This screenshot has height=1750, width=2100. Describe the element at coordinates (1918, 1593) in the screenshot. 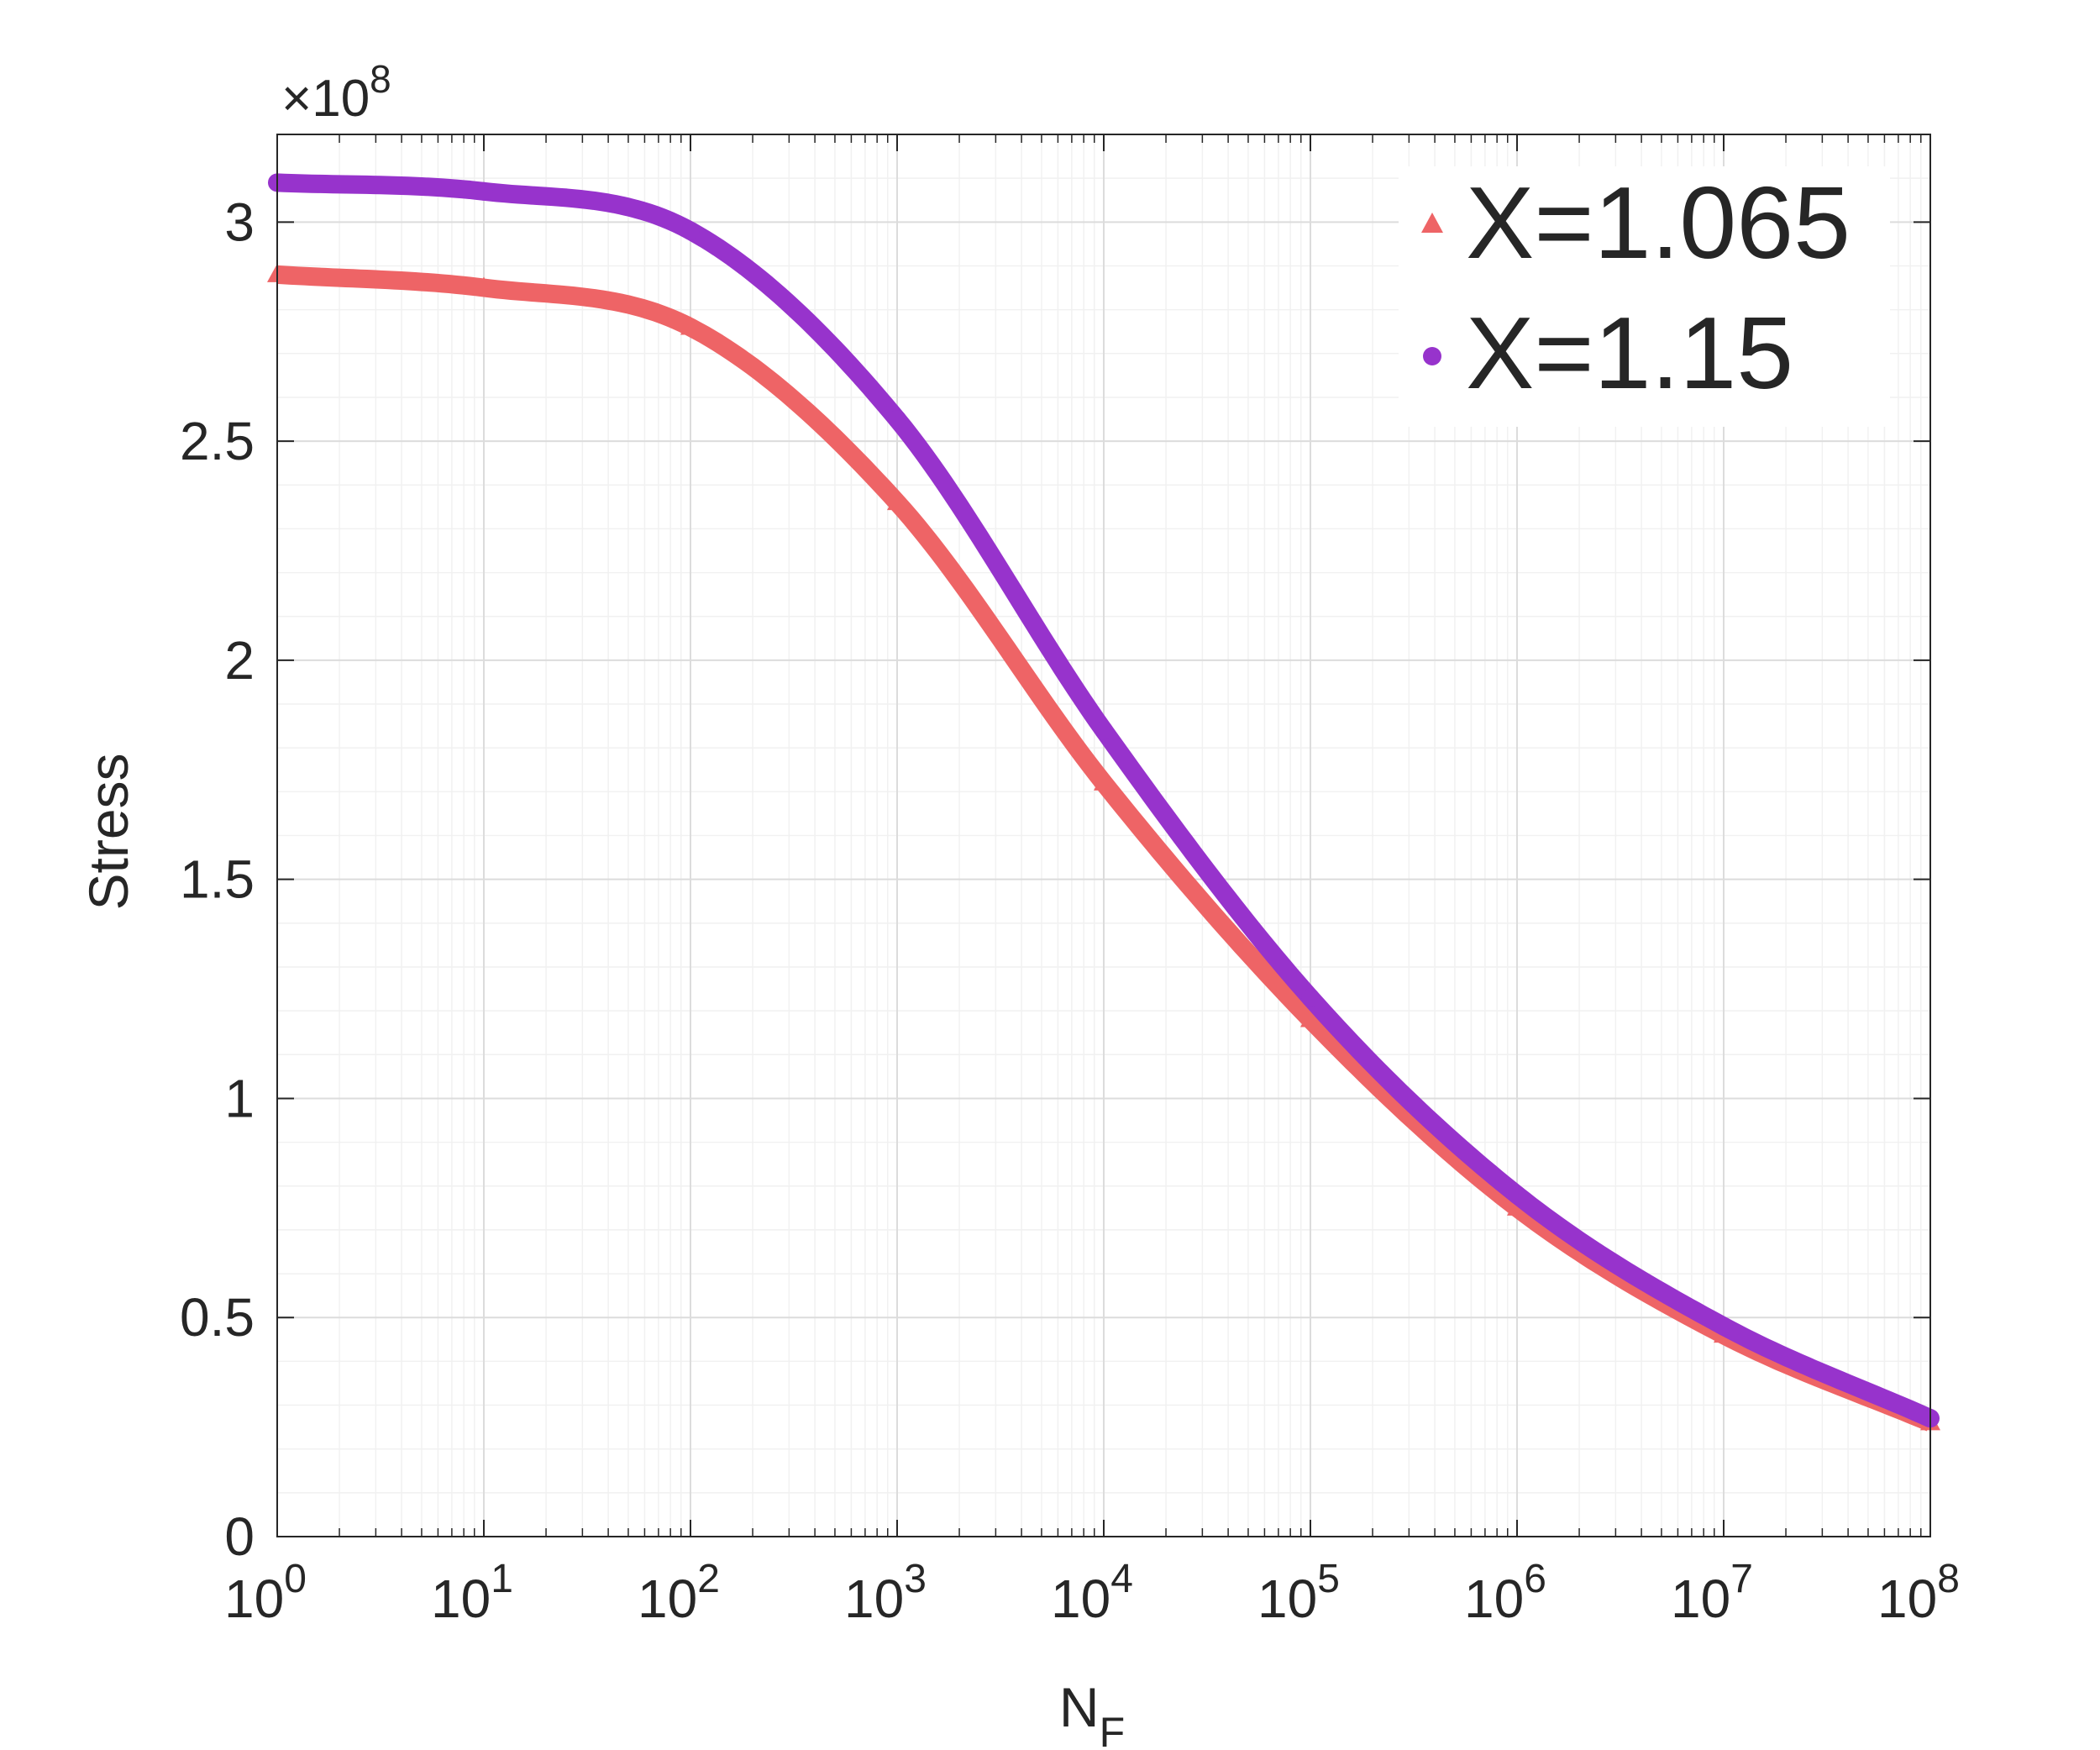

I see `x-tick-label: 10⁸` at that location.